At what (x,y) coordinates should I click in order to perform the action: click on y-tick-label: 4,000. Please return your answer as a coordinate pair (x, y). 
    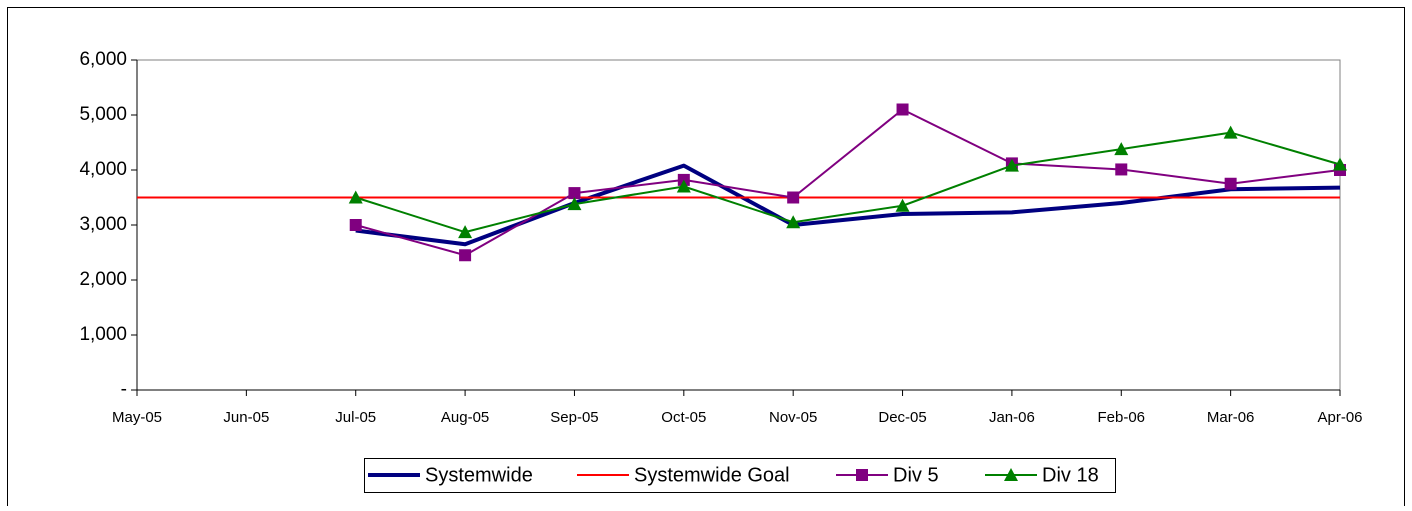
    Looking at the image, I should click on (103, 169).